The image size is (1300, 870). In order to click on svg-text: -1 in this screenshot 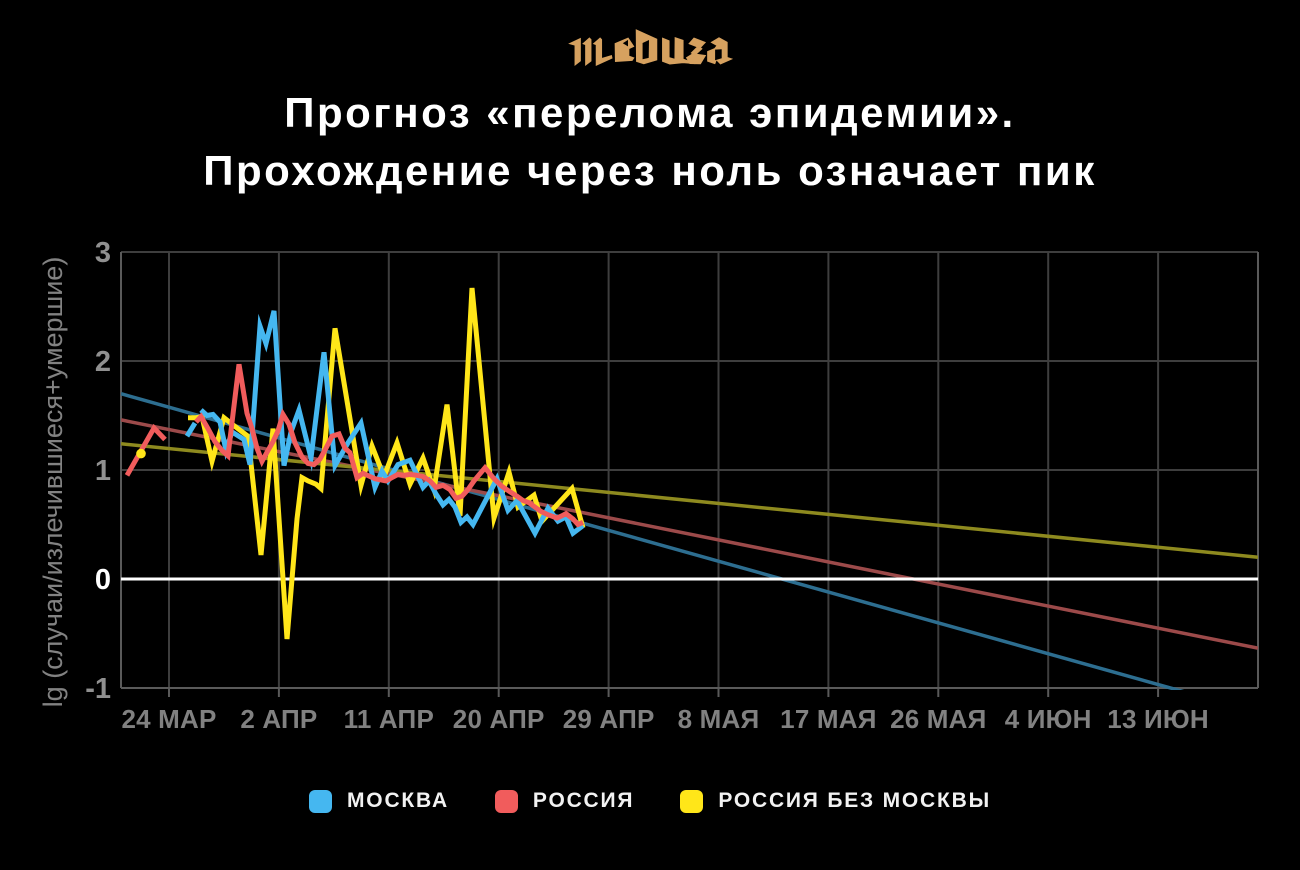, I will do `click(98, 689)`.